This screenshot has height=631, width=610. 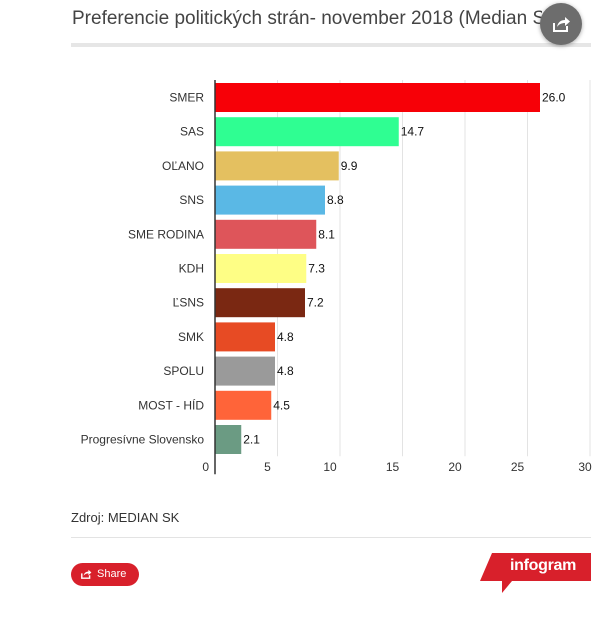 I want to click on category-label: SME RODINA, so click(x=166, y=234).